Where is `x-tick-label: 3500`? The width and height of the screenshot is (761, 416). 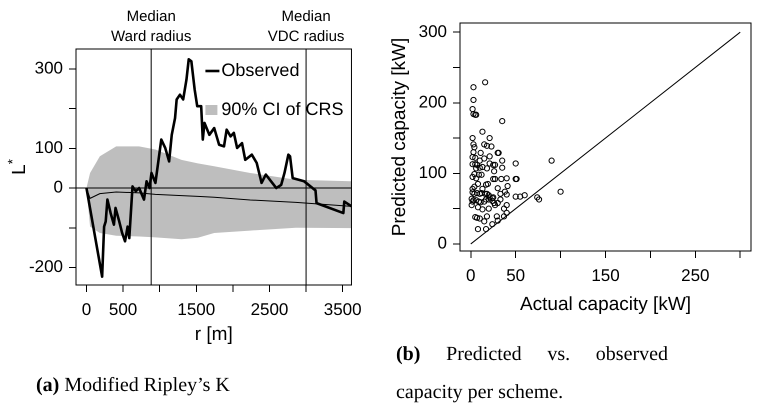 x-tick-label: 3500 is located at coordinates (343, 309).